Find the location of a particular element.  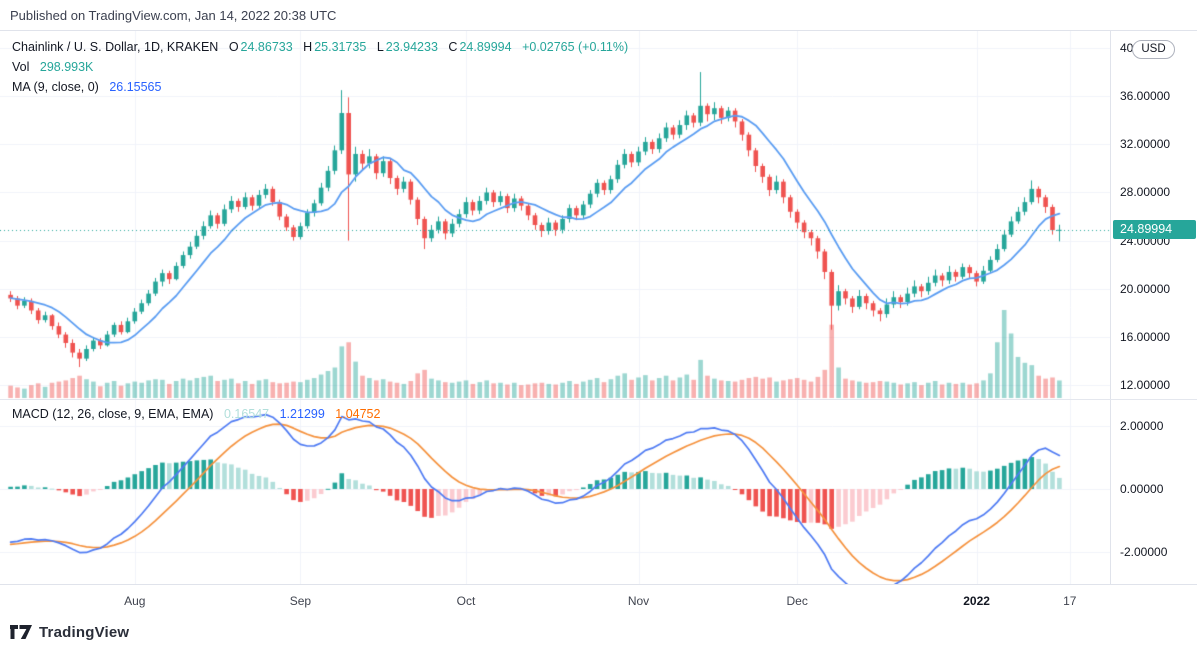

time-axis-label-sep: Sep is located at coordinates (300, 601).